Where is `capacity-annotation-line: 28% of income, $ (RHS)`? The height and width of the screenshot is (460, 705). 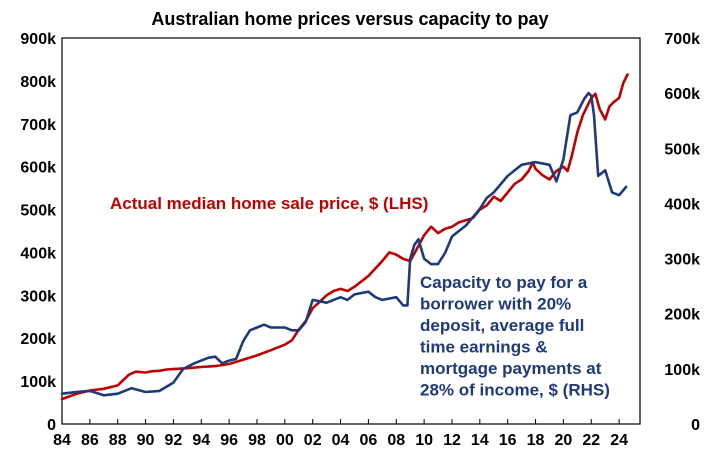
capacity-annotation-line: 28% of income, $ (RHS) is located at coordinates (515, 390).